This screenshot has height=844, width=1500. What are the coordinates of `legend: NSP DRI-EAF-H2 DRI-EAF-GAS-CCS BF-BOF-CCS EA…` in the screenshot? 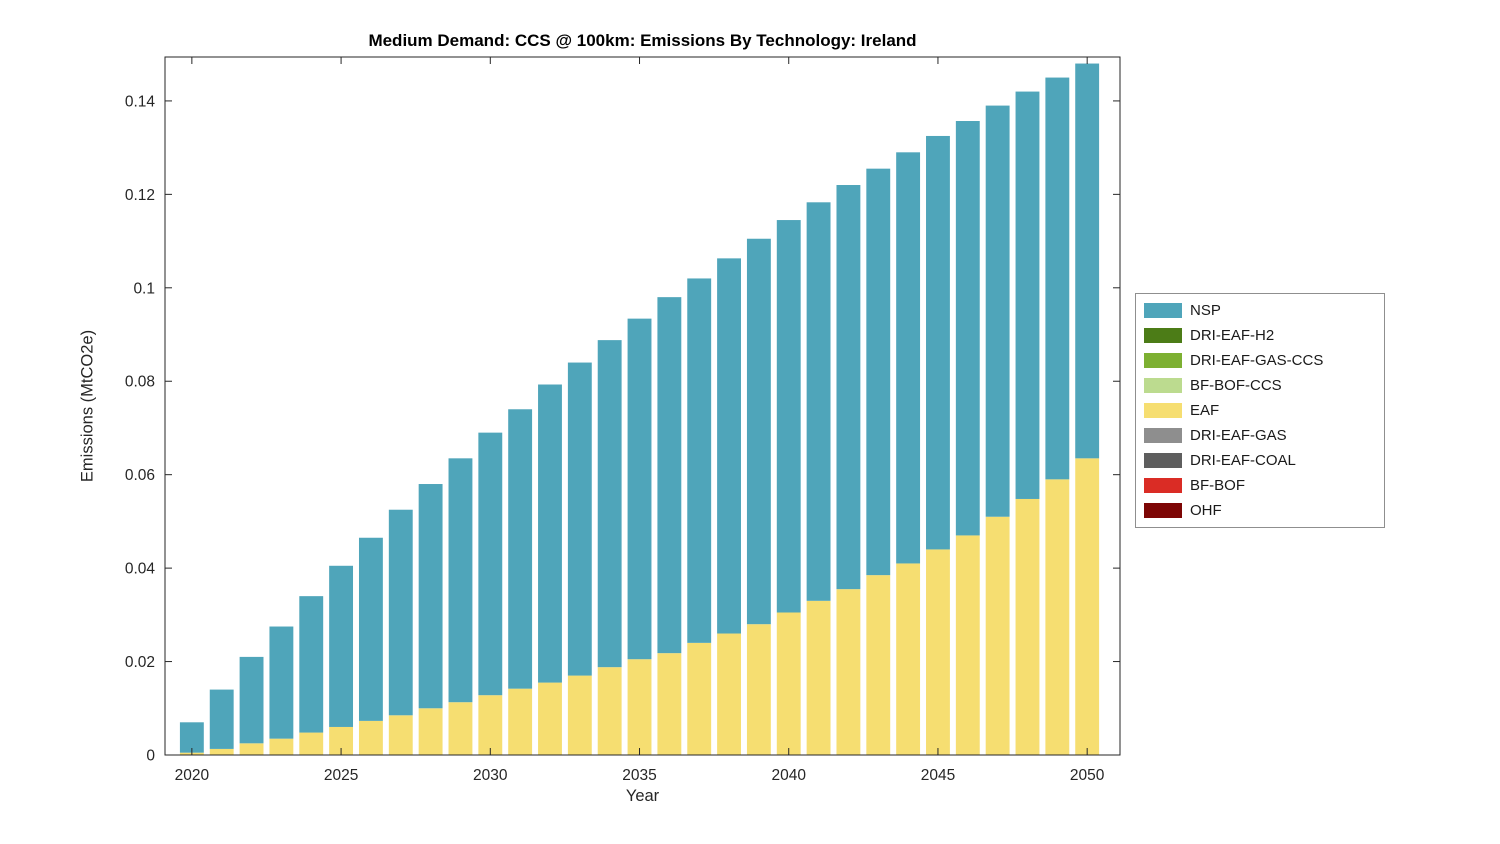 It's located at (1260, 410).